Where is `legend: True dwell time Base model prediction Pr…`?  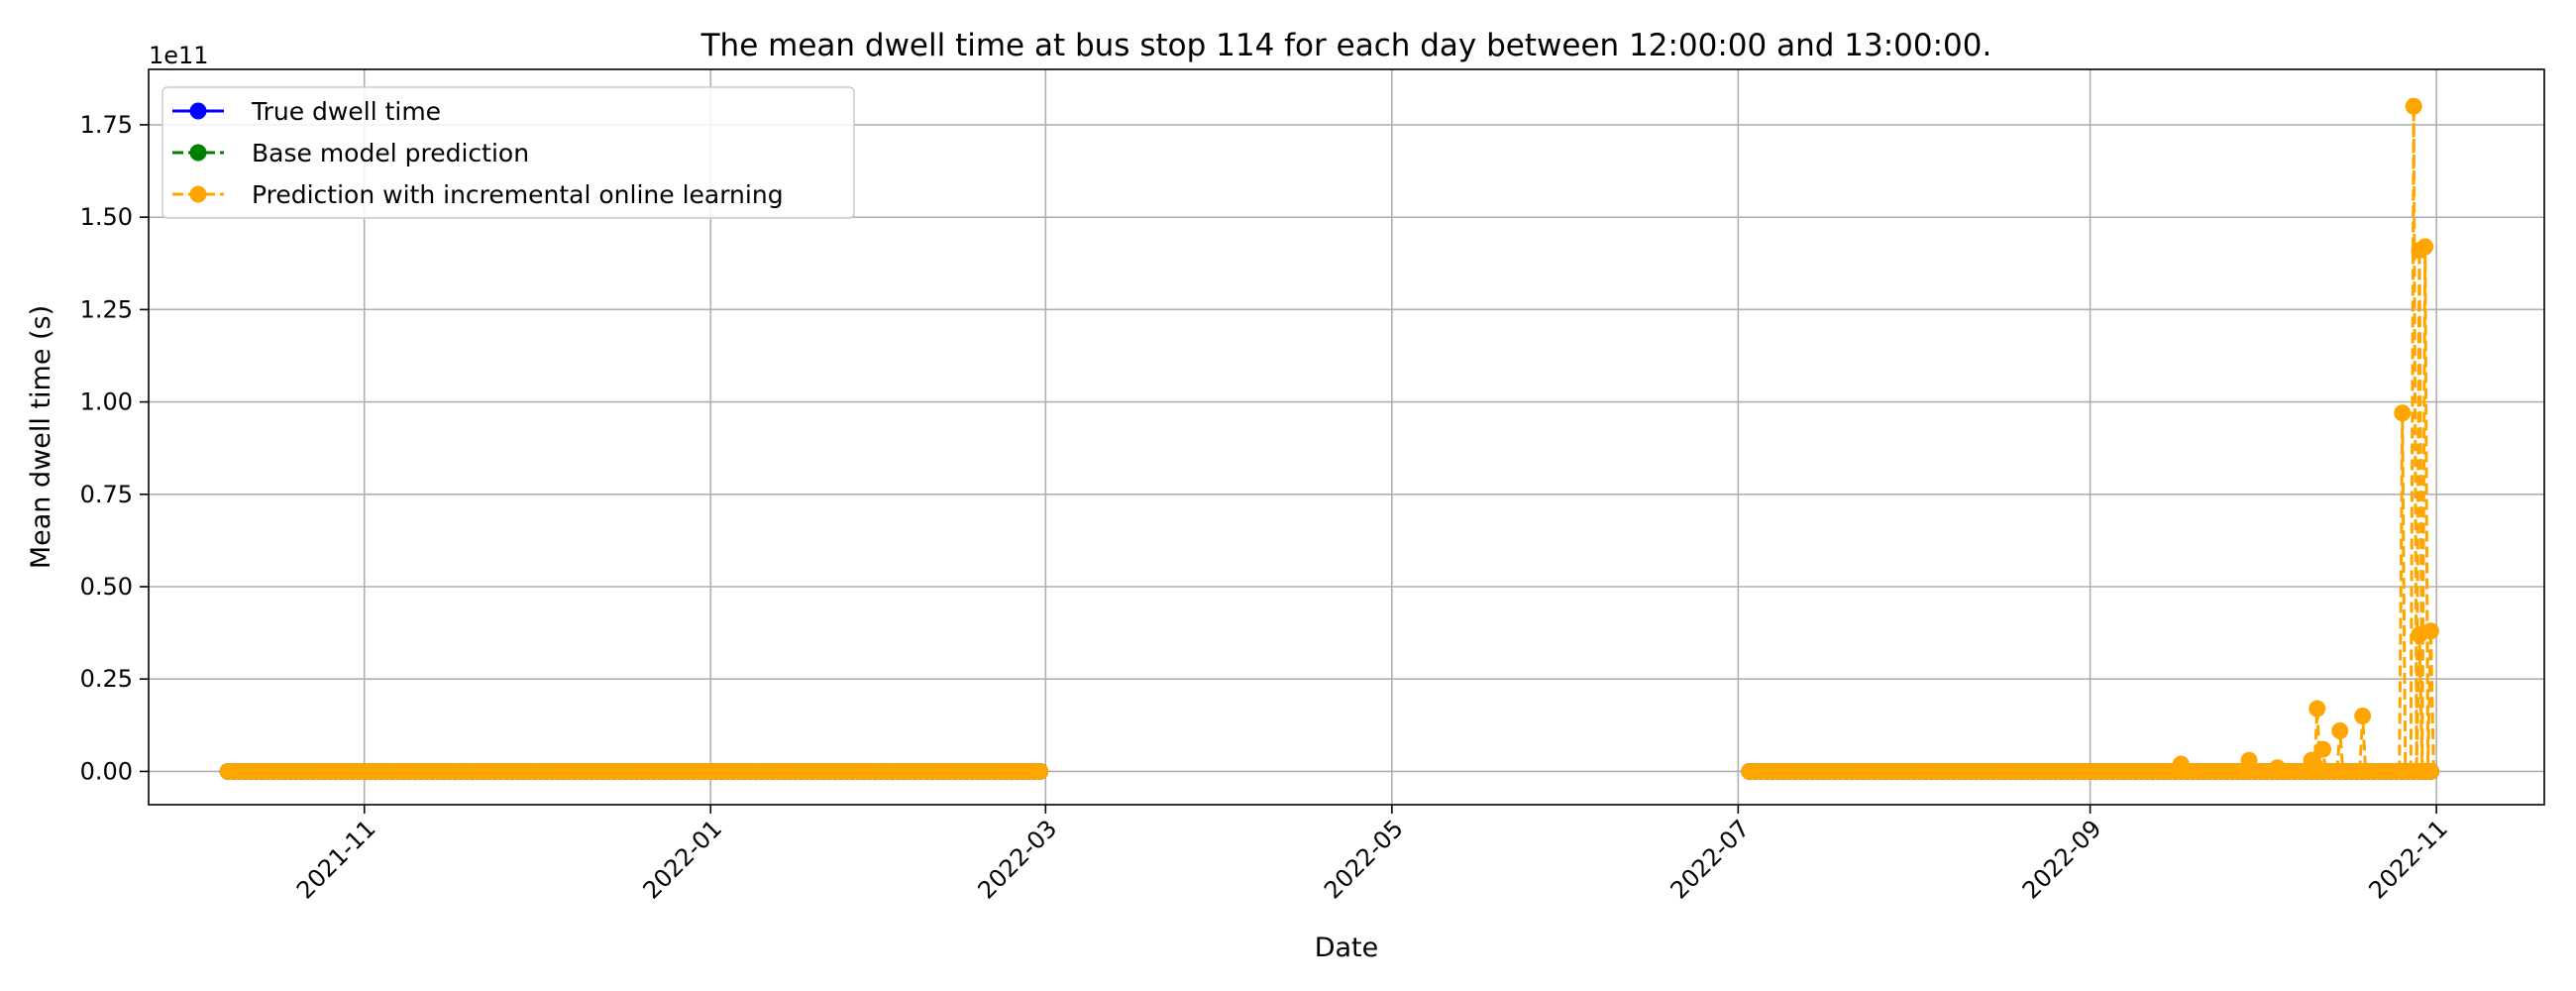 legend: True dwell time Base model prediction Pr… is located at coordinates (508, 152).